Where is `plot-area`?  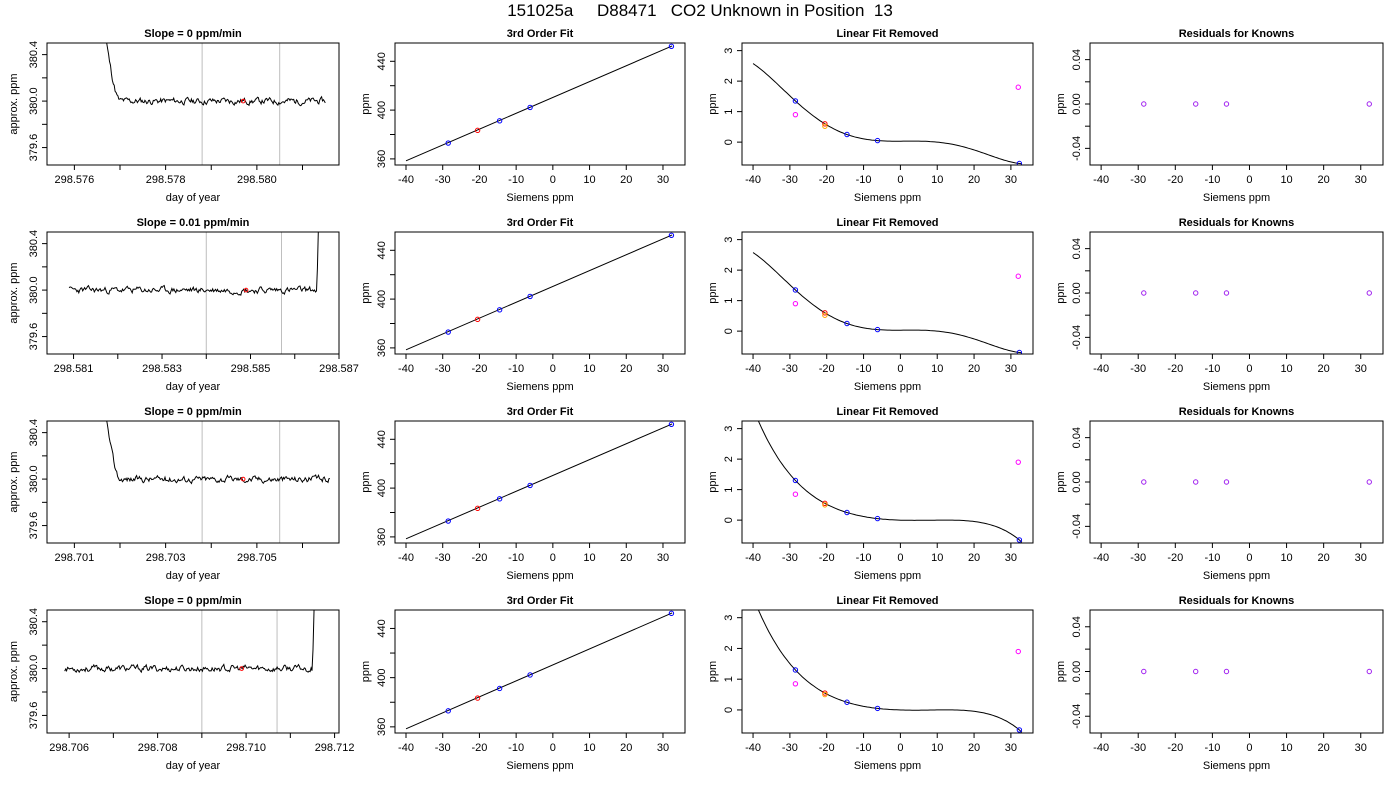 plot-area is located at coordinates (540, 480).